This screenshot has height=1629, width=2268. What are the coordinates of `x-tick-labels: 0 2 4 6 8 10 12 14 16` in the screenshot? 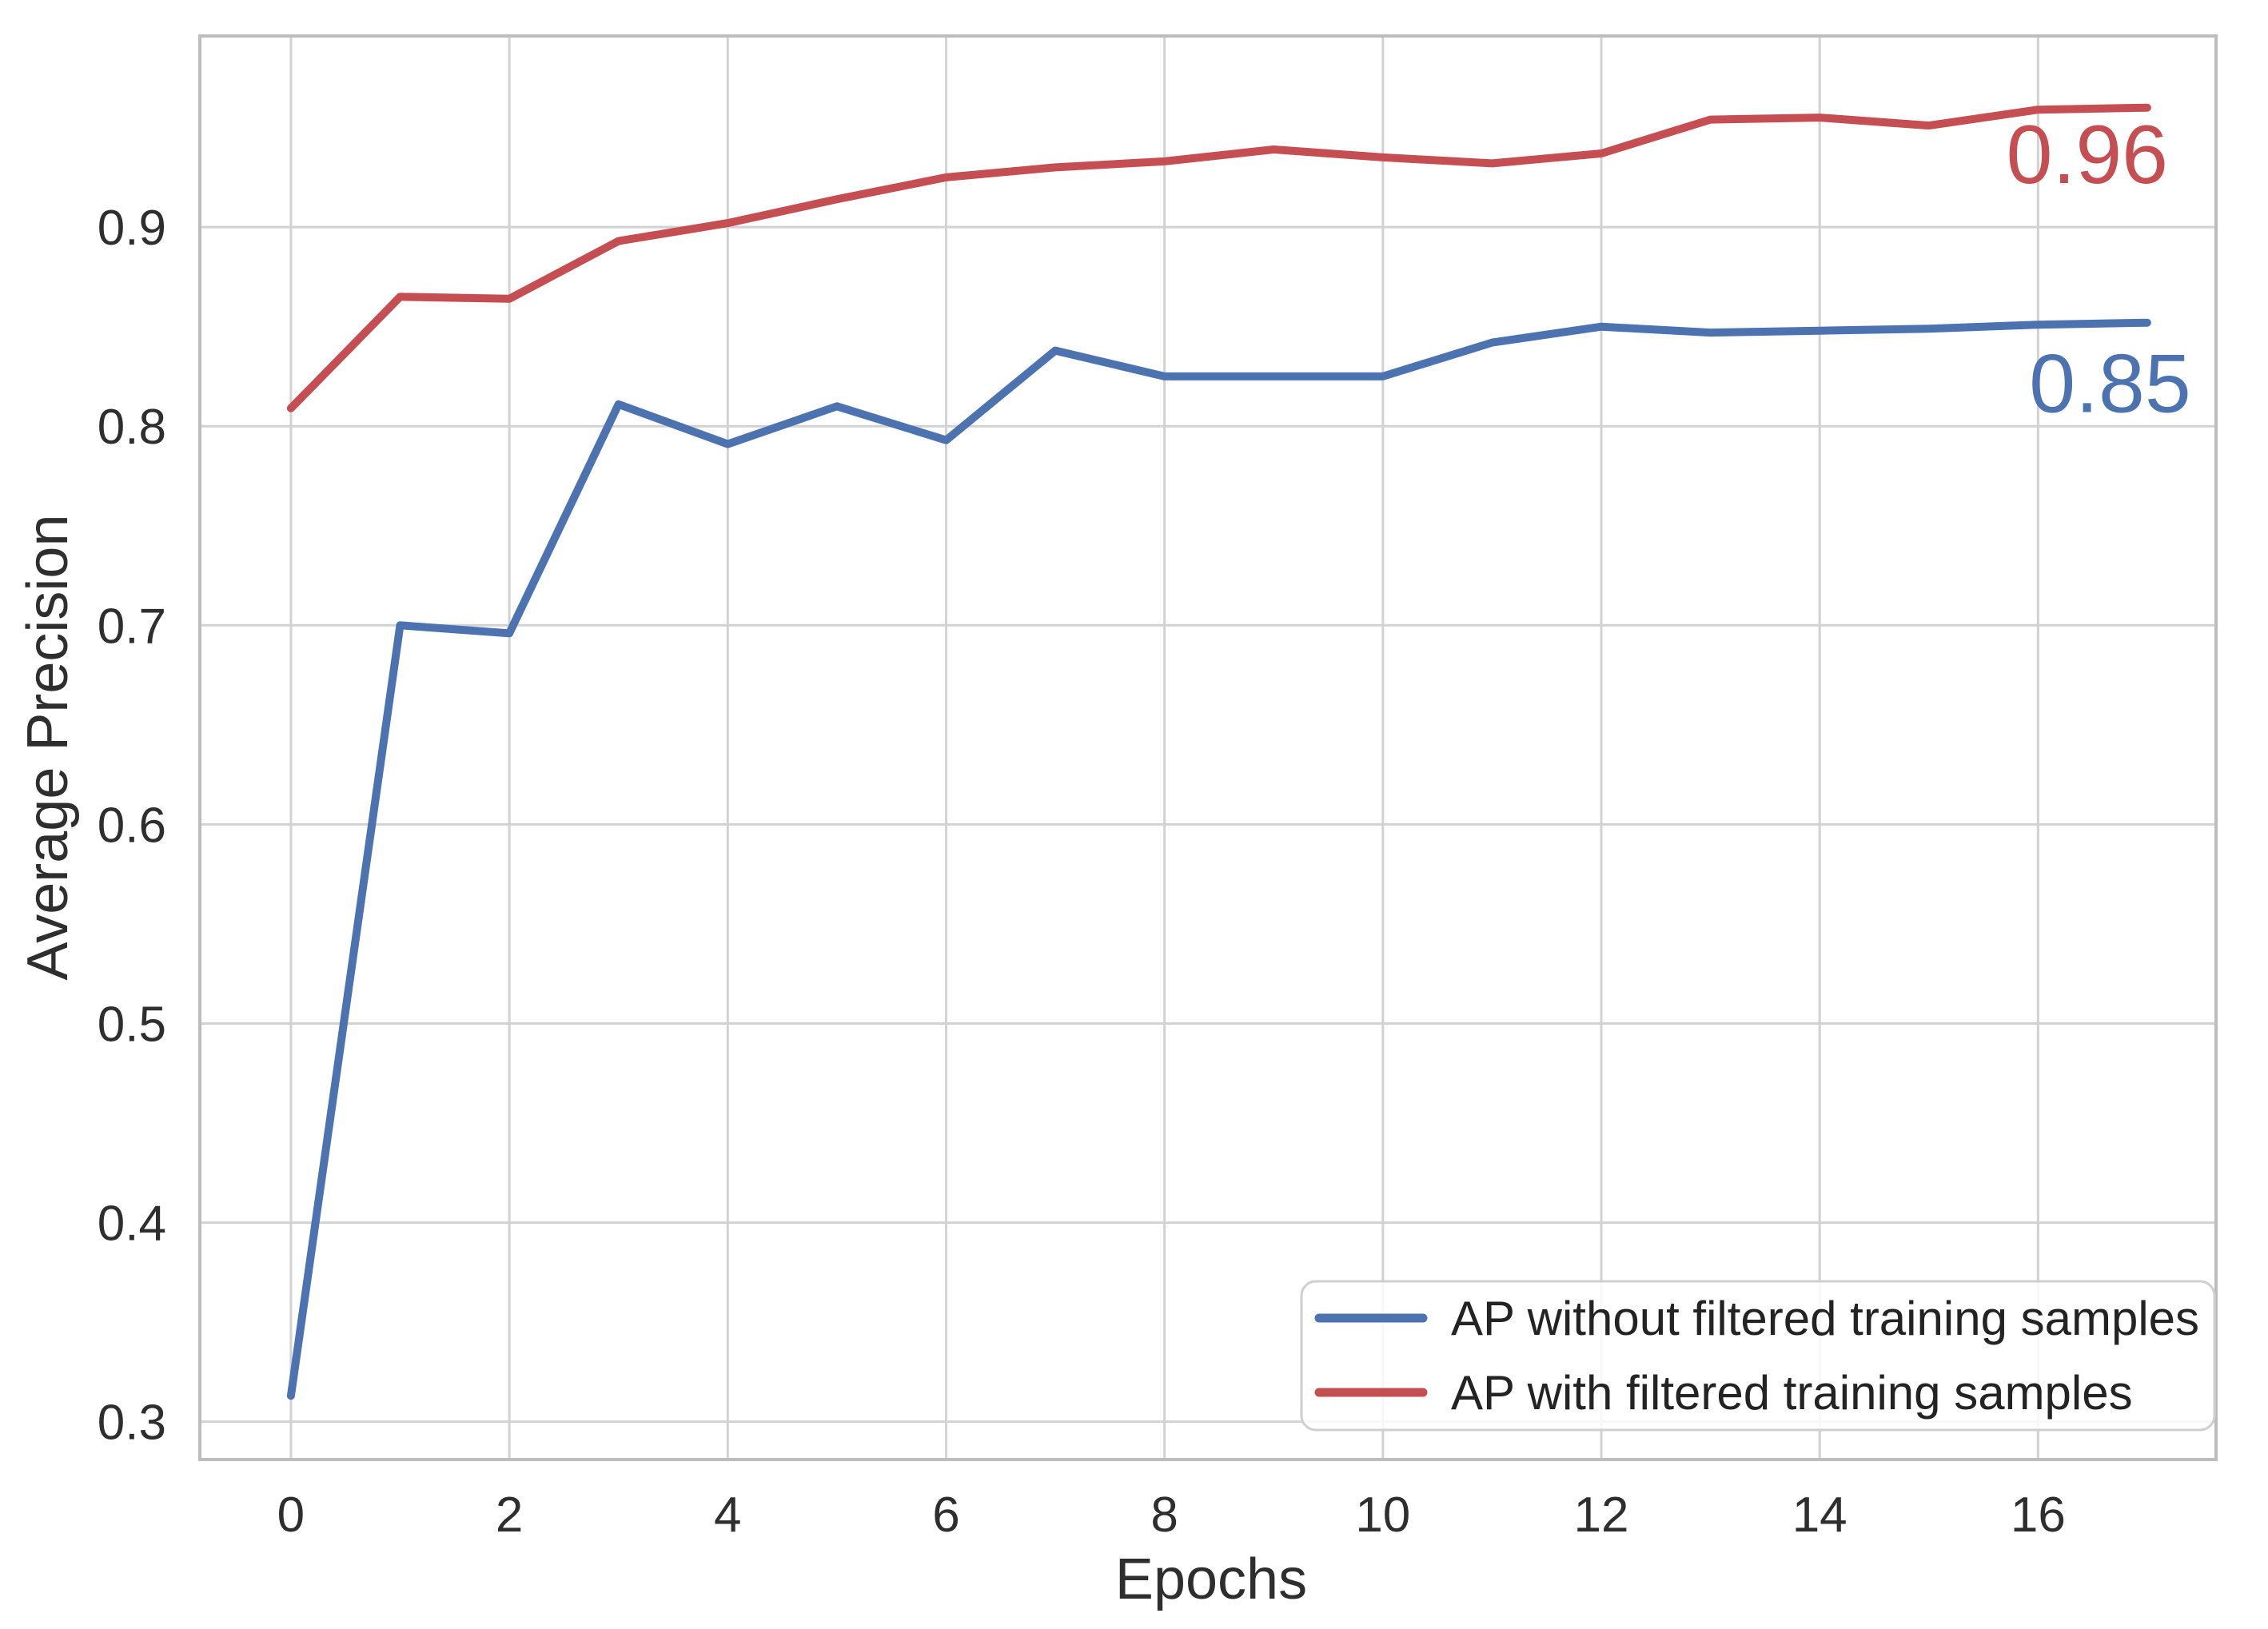 It's located at (1171, 1515).